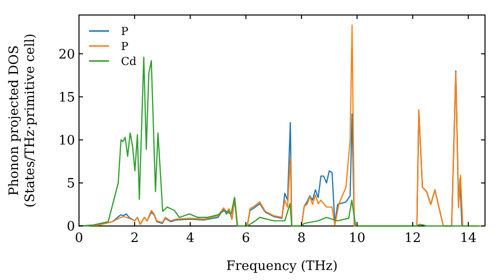 The height and width of the screenshot is (280, 500). What do you see at coordinates (70, 227) in the screenshot?
I see `y-tick-label: 0` at bounding box center [70, 227].